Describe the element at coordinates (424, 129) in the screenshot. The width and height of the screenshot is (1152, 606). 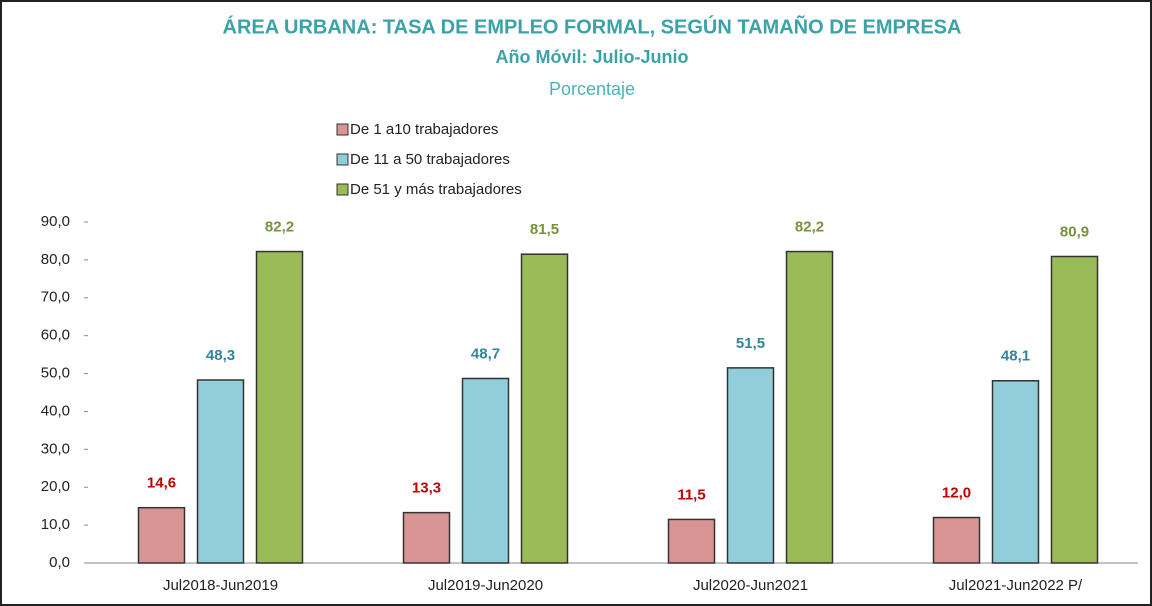
I see `legend-label: De 1 a10 trabajadores` at that location.